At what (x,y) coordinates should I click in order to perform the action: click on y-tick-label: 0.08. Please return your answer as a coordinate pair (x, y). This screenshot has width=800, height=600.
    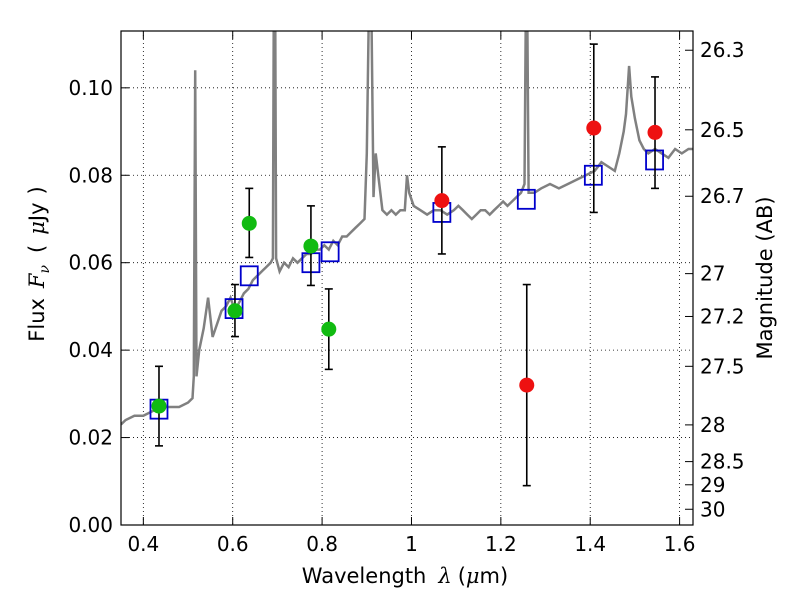
    Looking at the image, I should click on (90, 175).